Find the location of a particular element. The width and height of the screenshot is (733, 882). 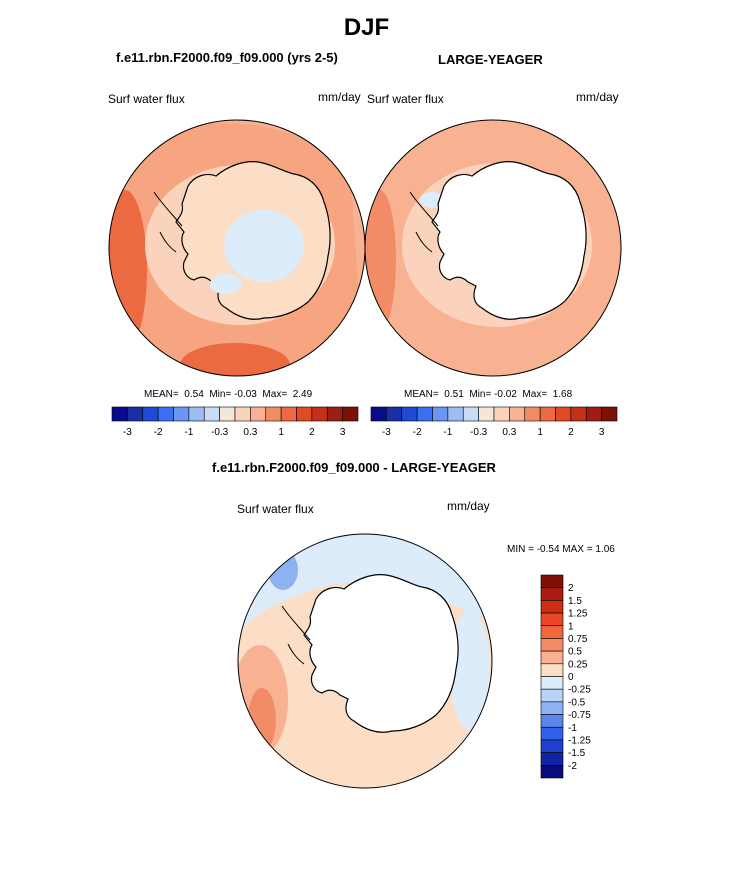

colorbar-left-label: 2 is located at coordinates (312, 432).